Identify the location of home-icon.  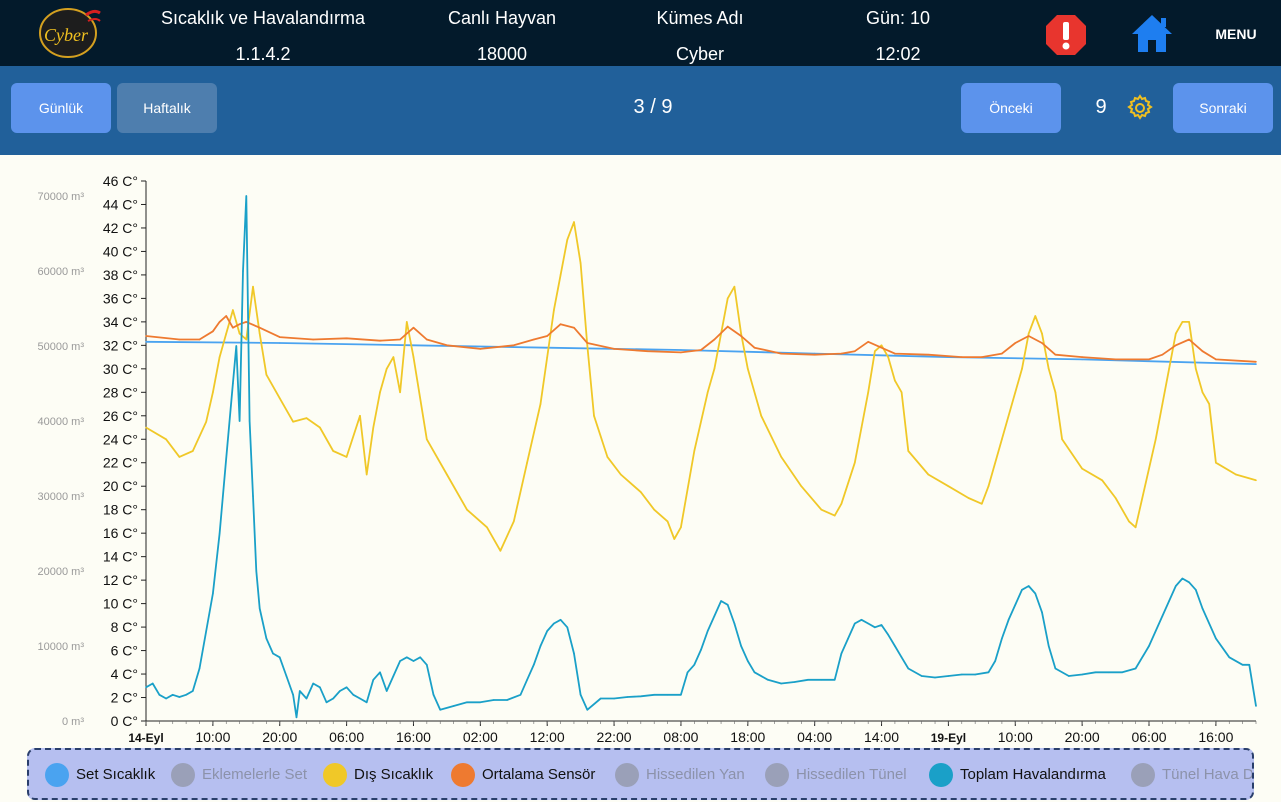
(1152, 34).